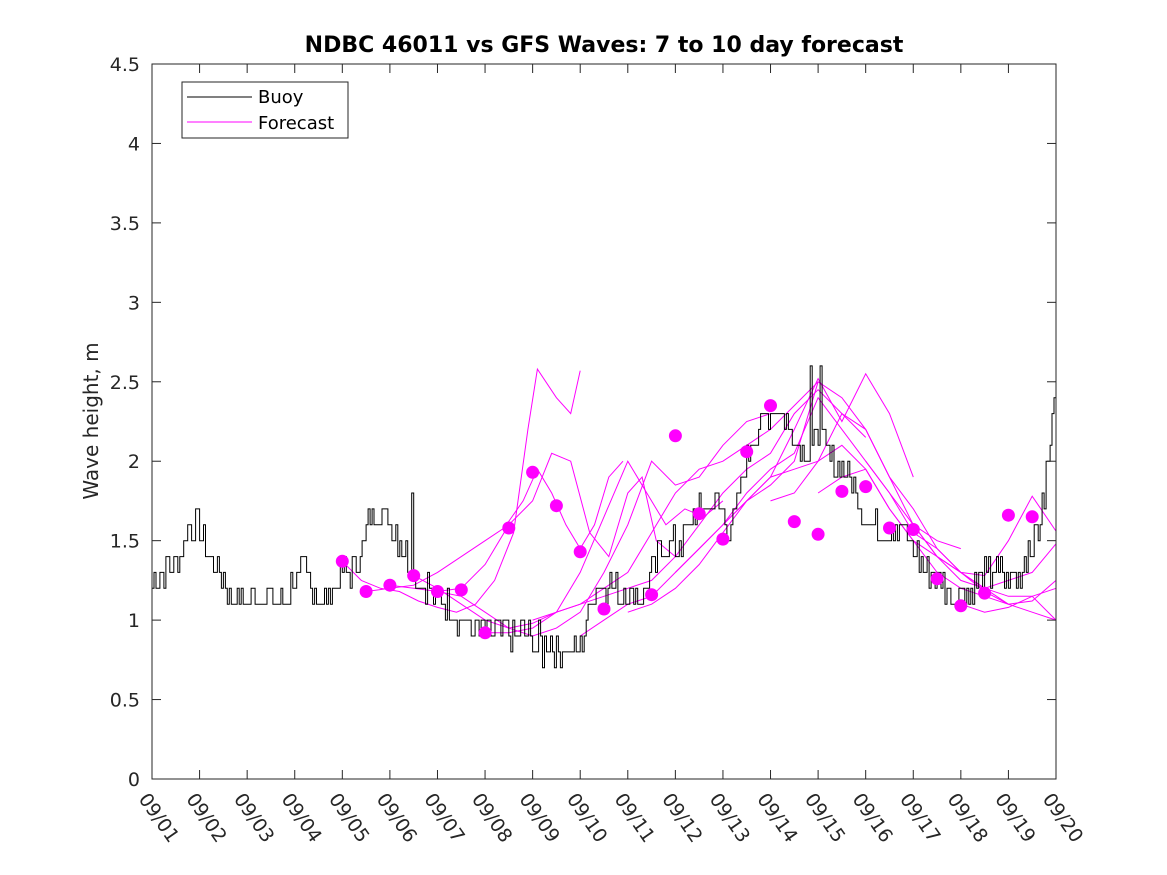 Image resolution: width=1167 pixels, height=875 pixels. I want to click on legend-box, so click(265, 110).